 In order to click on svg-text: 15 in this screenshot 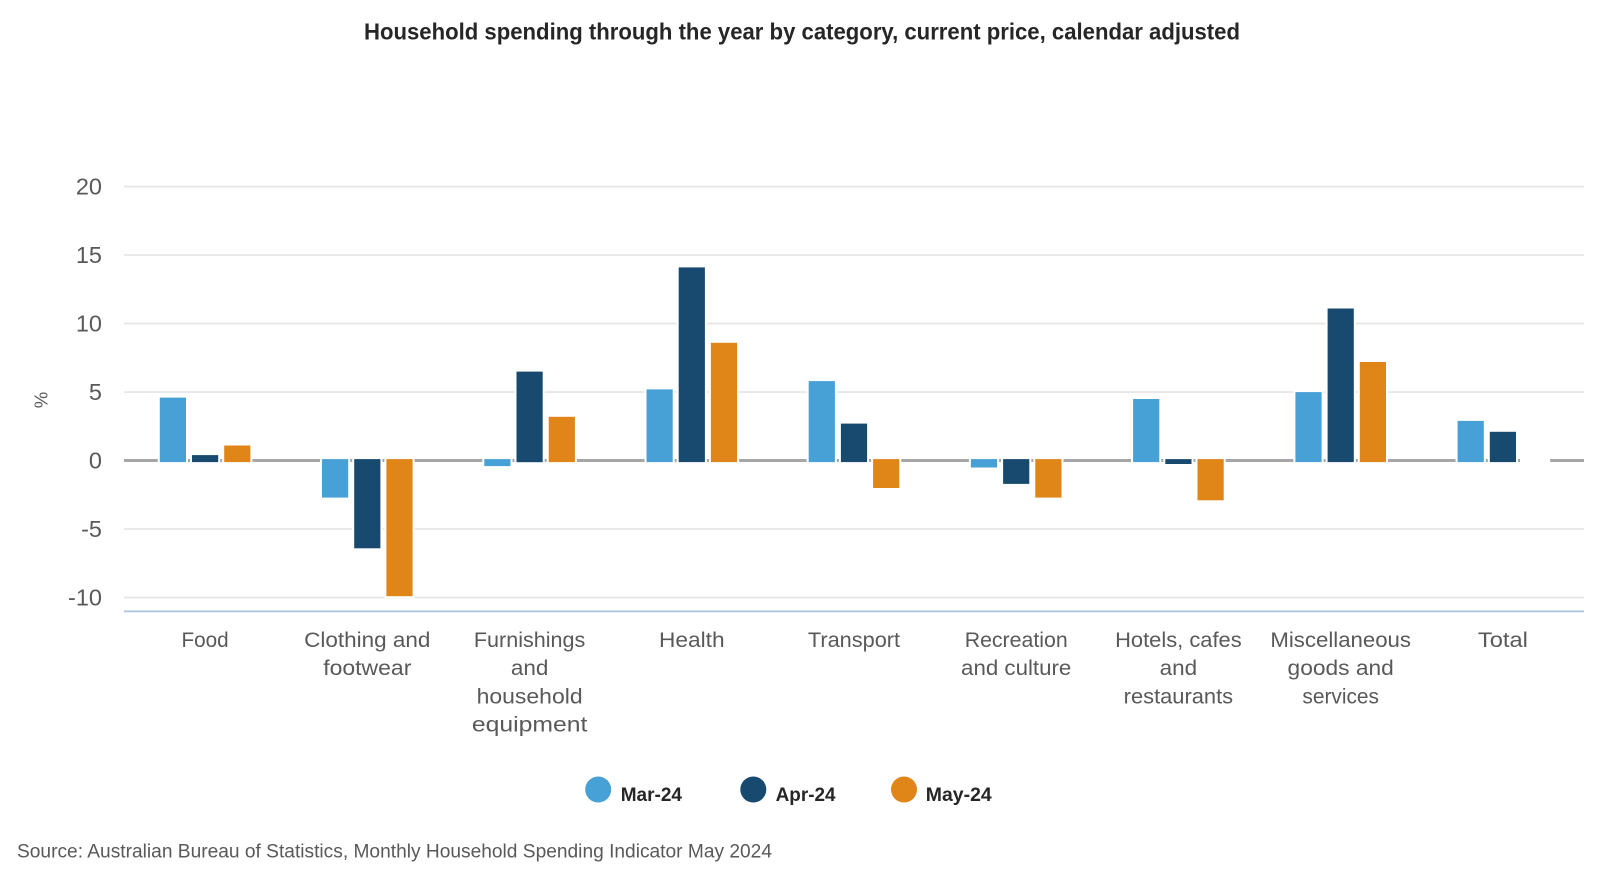, I will do `click(89, 255)`.